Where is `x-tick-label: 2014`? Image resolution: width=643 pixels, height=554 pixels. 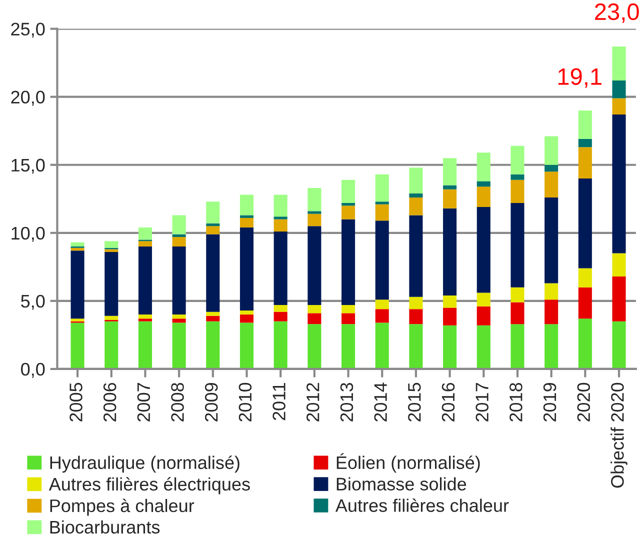
x-tick-label: 2014 is located at coordinates (380, 402).